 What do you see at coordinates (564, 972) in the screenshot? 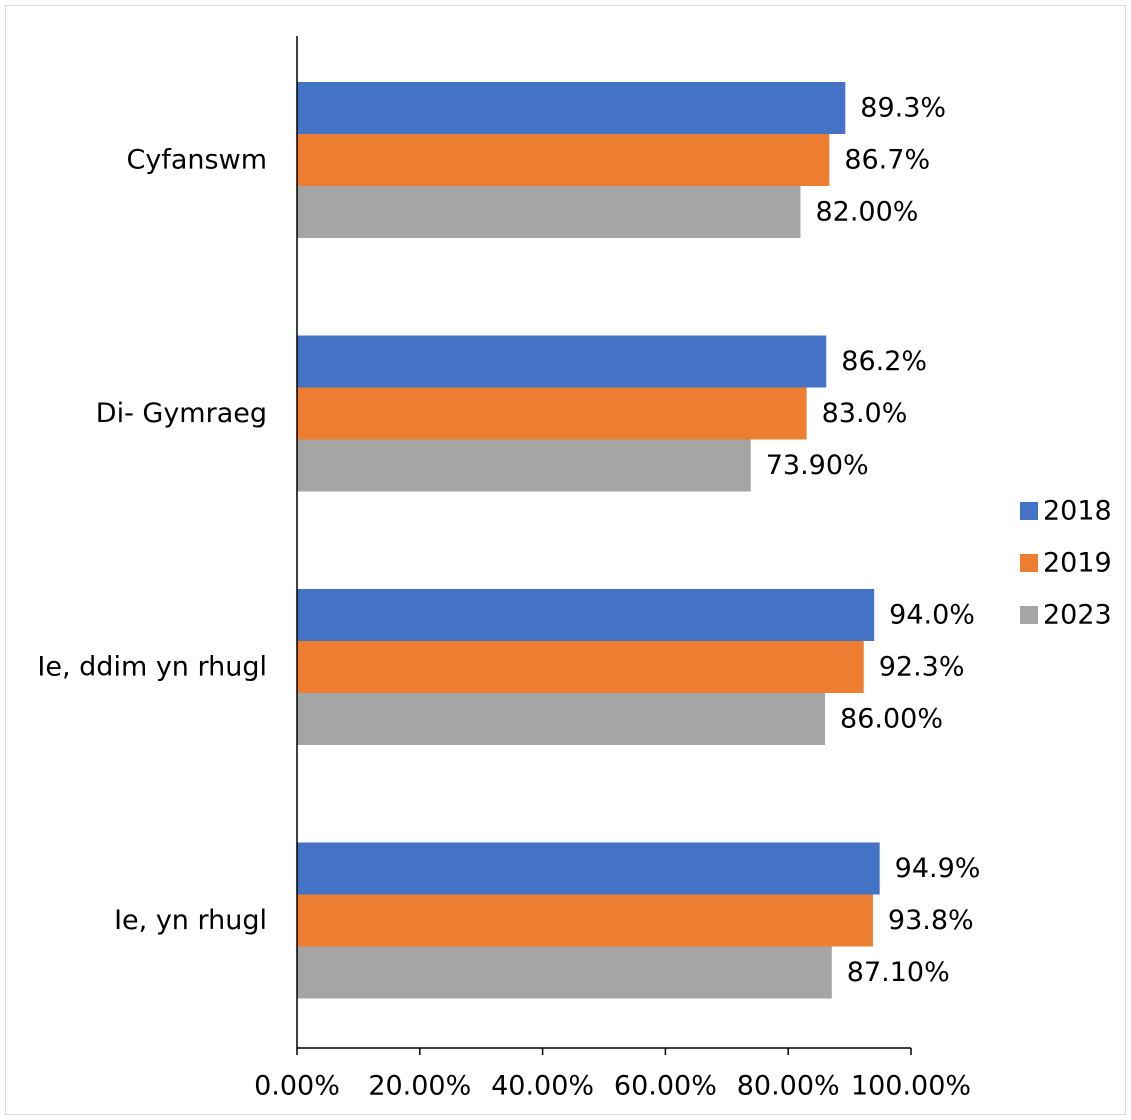
I see `bar-2023-ie-yn-rhugl` at bounding box center [564, 972].